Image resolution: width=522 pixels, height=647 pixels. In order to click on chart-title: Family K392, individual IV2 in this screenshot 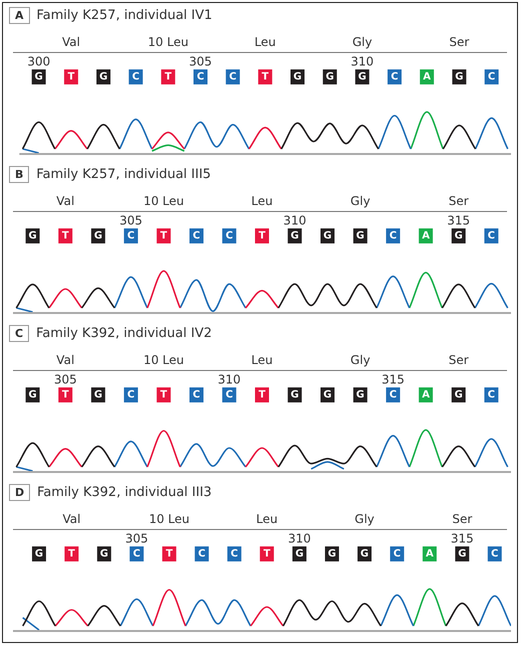, I will do `click(124, 333)`.